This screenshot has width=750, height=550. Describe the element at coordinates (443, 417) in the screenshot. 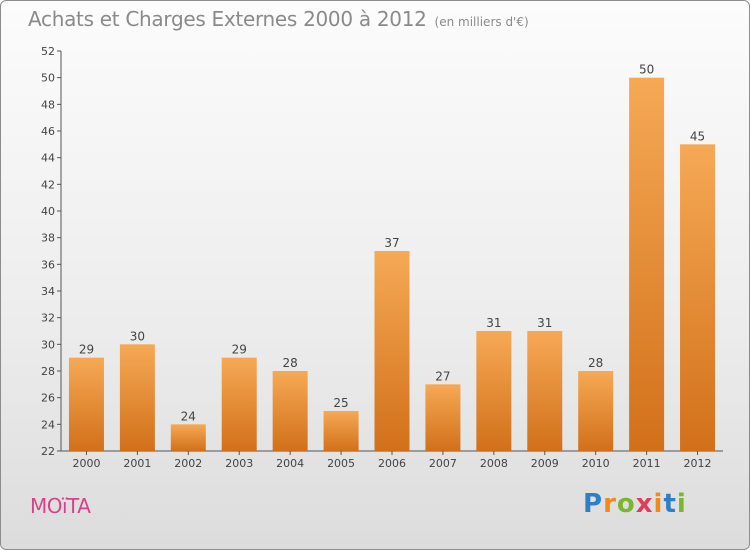

I see `bar-2007` at that location.